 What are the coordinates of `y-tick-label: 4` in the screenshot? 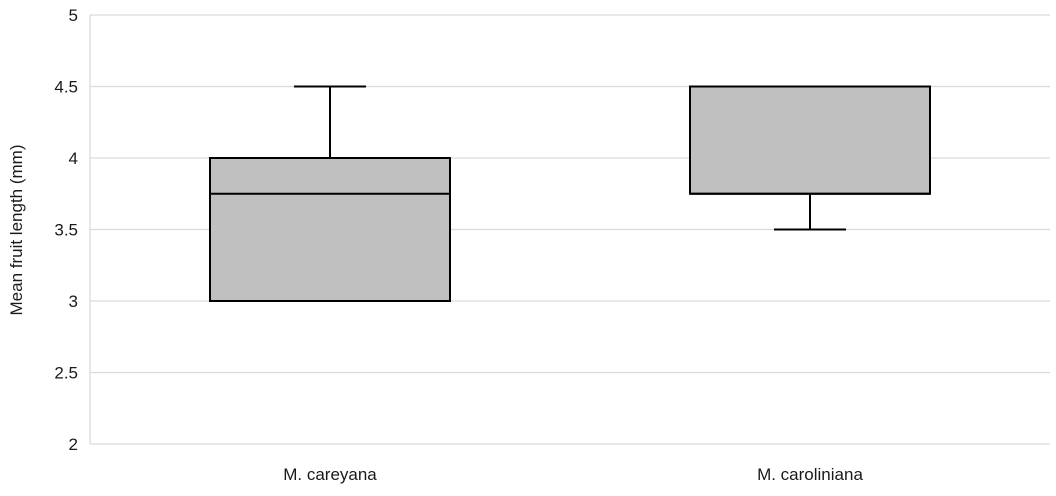 It's located at (73, 158).